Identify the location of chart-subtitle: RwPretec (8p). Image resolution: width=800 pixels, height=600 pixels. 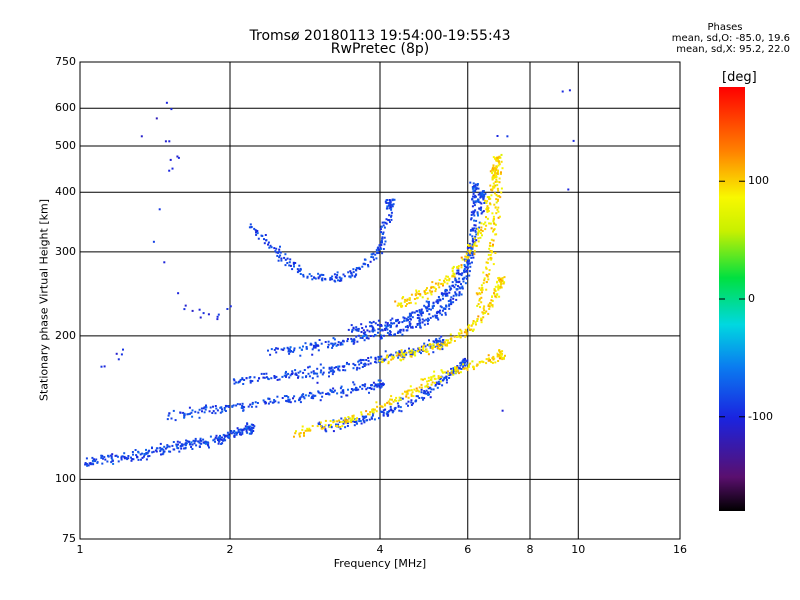
(380, 49).